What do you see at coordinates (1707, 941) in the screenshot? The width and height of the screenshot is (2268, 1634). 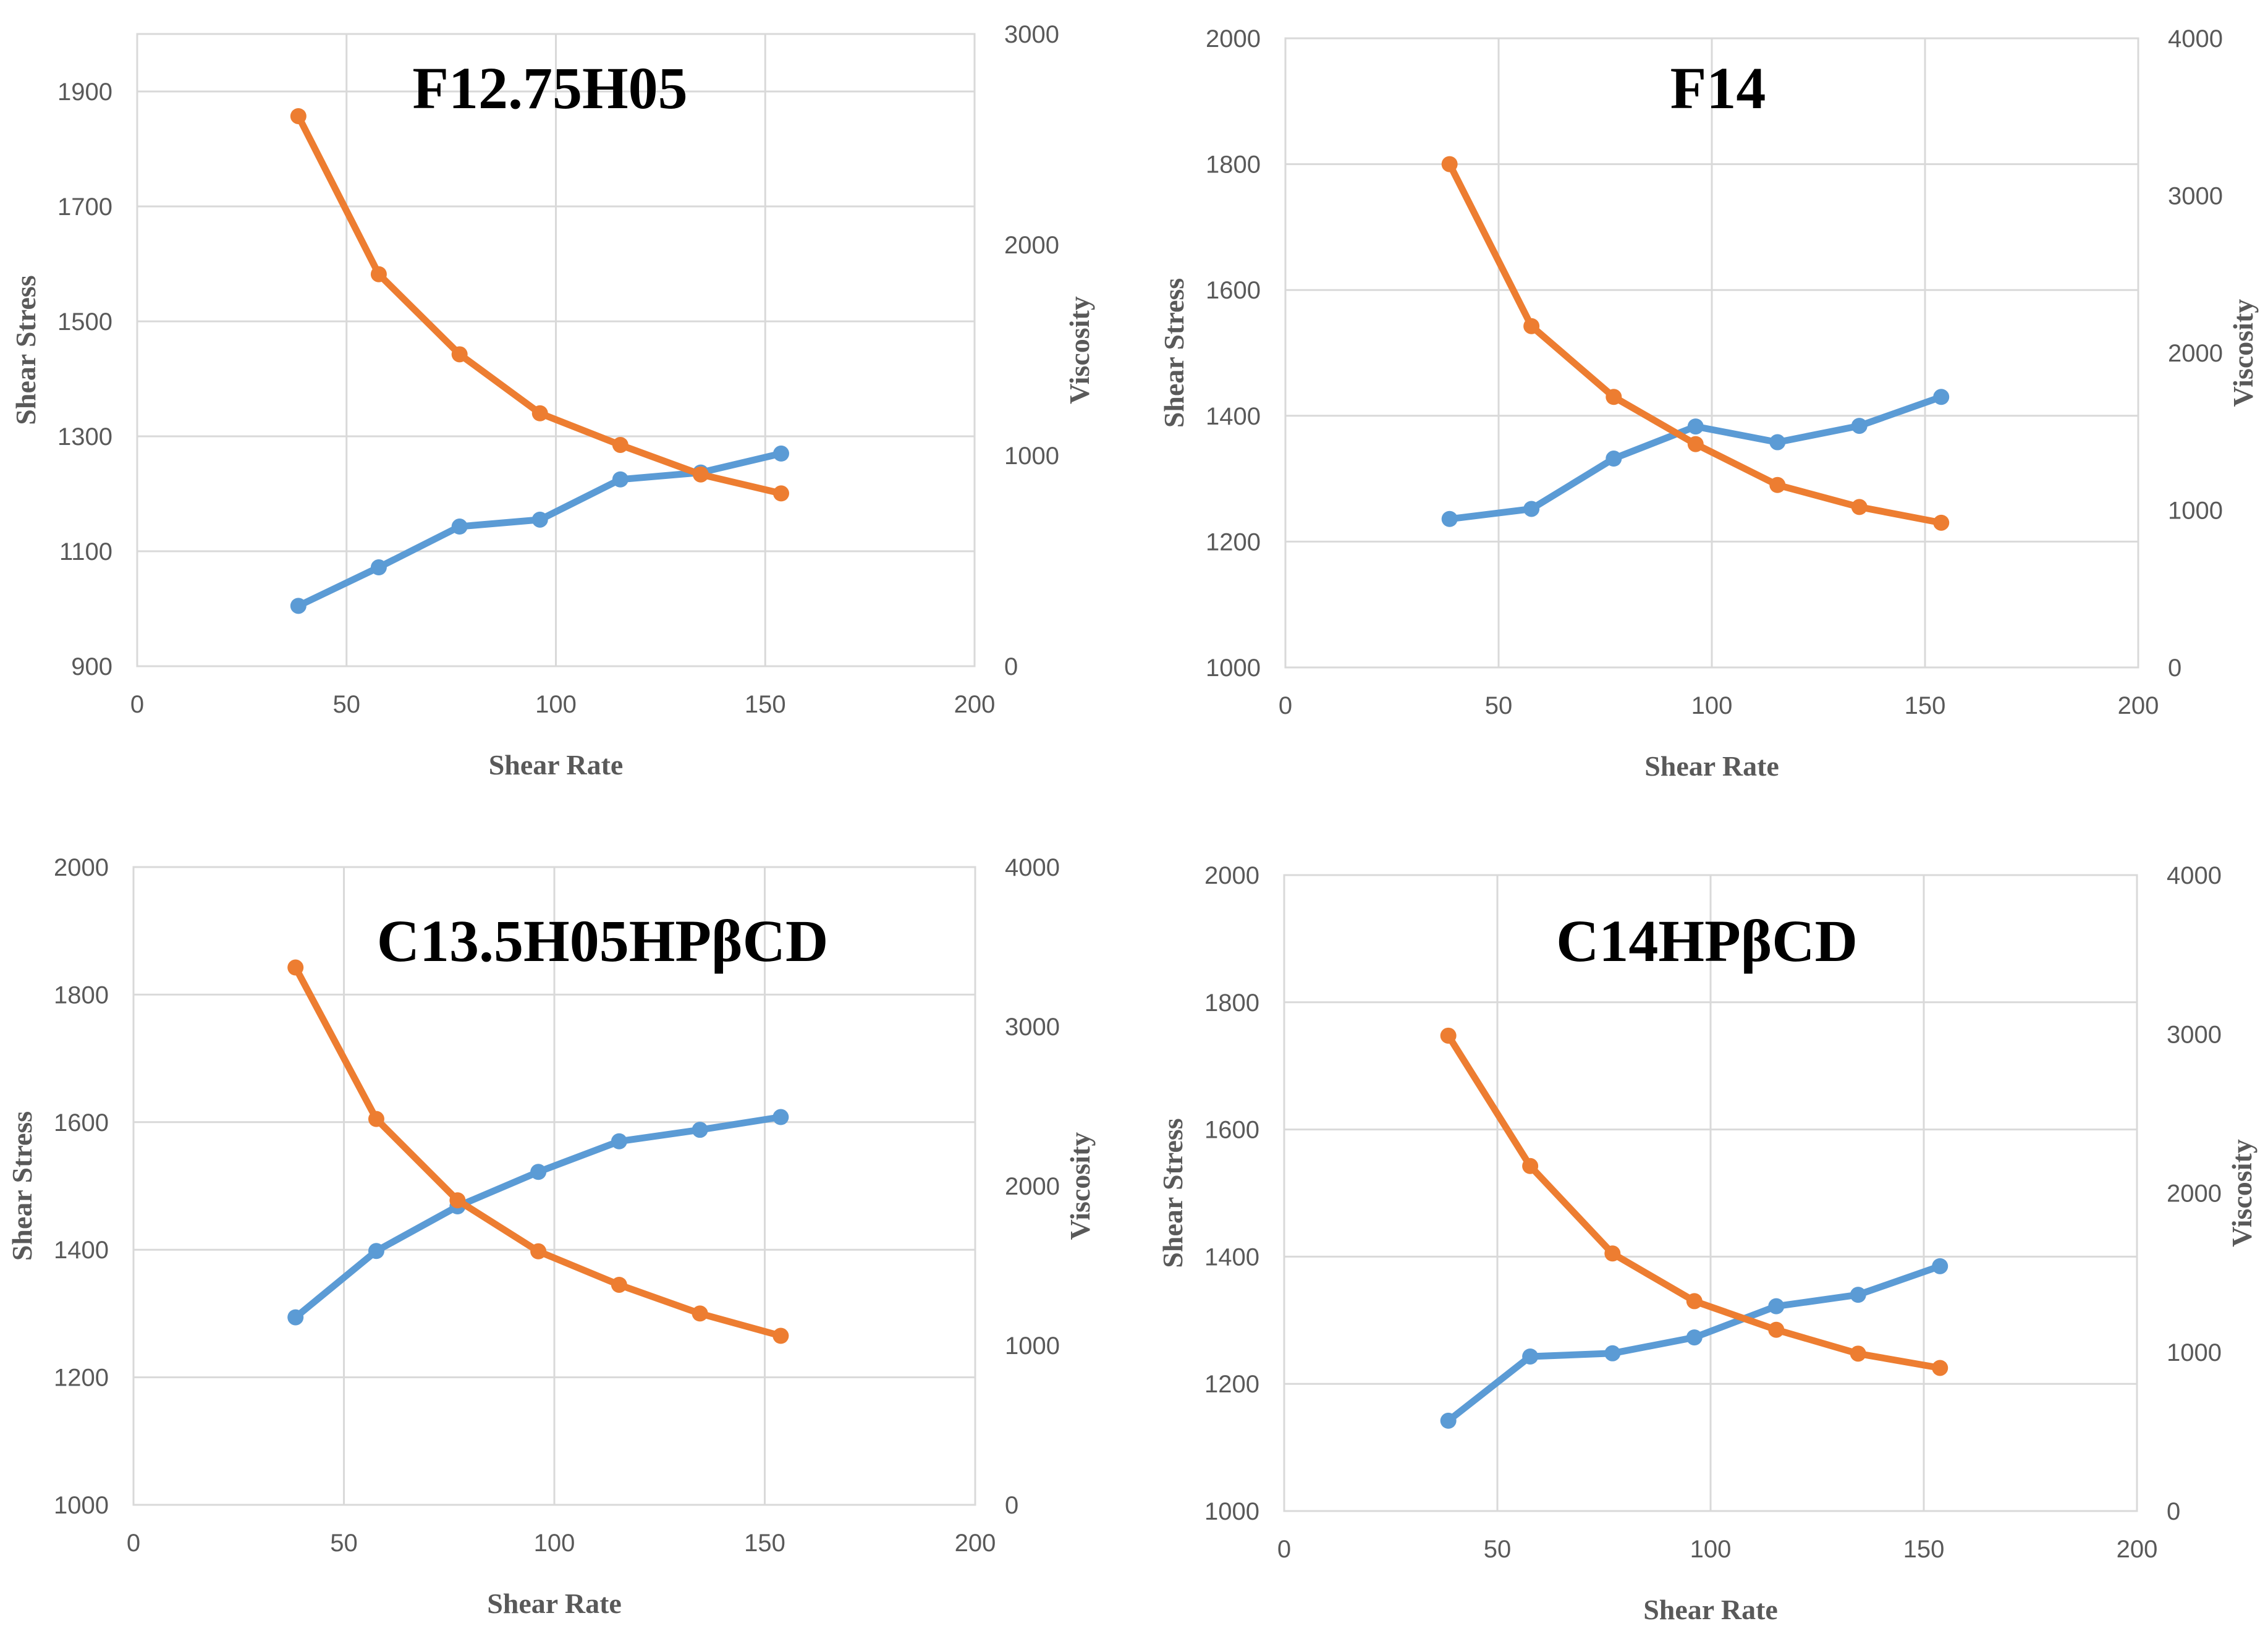 I see `panel-title: C14HPβCD` at bounding box center [1707, 941].